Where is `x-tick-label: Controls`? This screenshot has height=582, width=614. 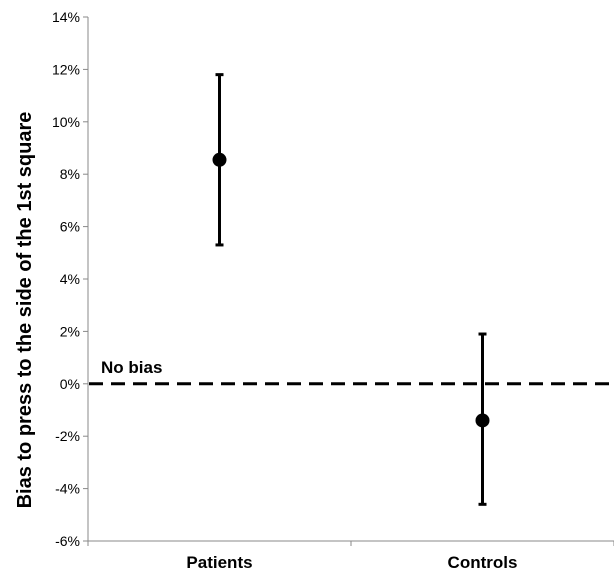 x-tick-label: Controls is located at coordinates (483, 562).